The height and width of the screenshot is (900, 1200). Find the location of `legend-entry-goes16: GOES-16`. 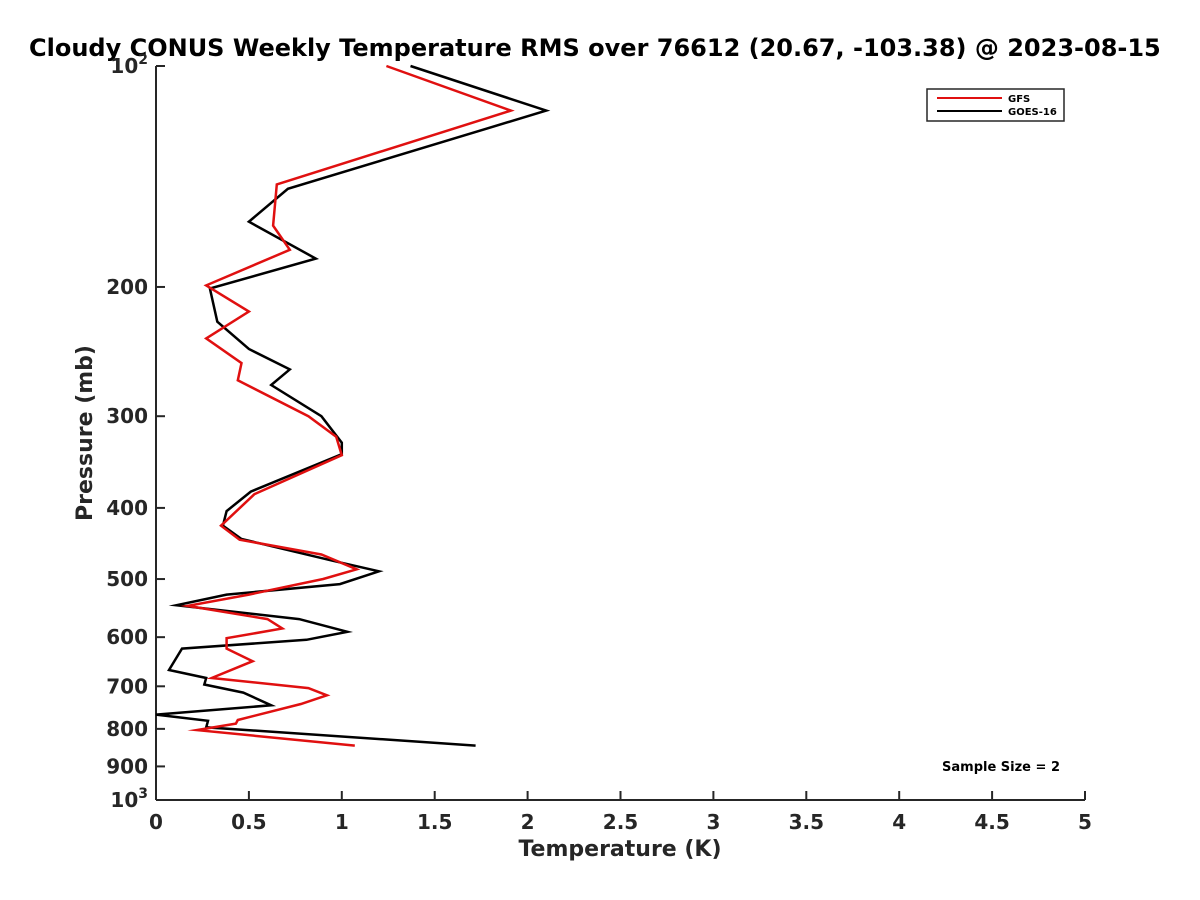

legend-entry-goes16: GOES-16 is located at coordinates (1032, 112).